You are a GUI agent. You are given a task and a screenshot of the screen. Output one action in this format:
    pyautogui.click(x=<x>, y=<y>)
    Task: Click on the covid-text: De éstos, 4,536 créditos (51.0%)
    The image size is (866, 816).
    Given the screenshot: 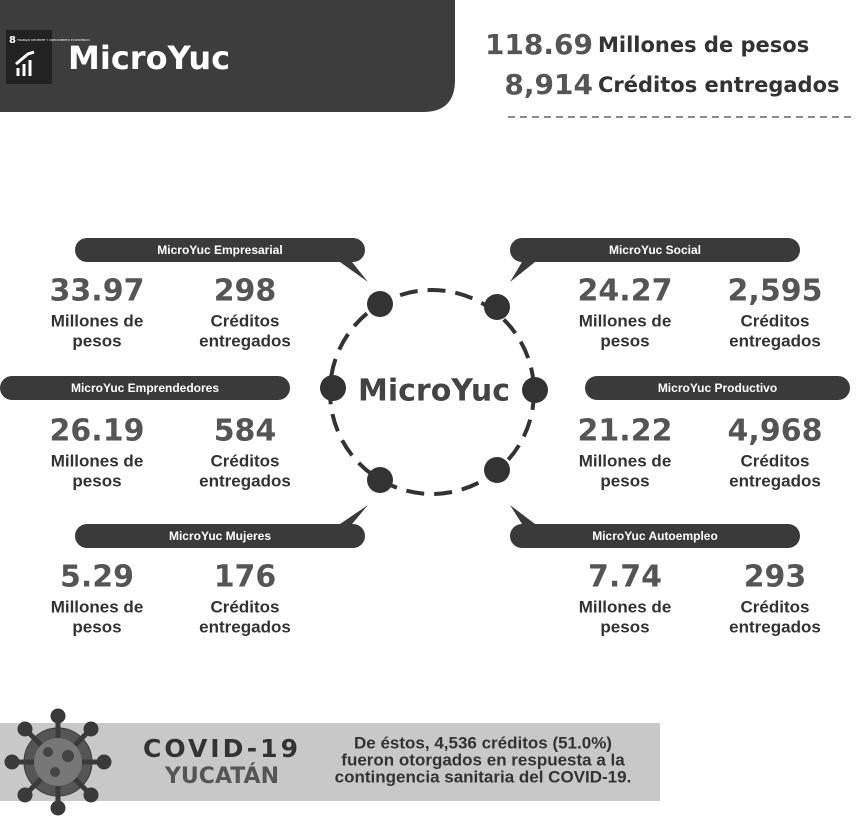 What is the action you would take?
    pyautogui.click(x=483, y=742)
    